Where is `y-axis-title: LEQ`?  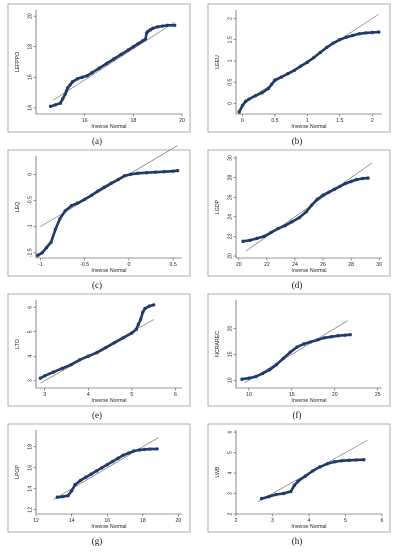
y-axis-title: LEQ is located at coordinates (18, 207).